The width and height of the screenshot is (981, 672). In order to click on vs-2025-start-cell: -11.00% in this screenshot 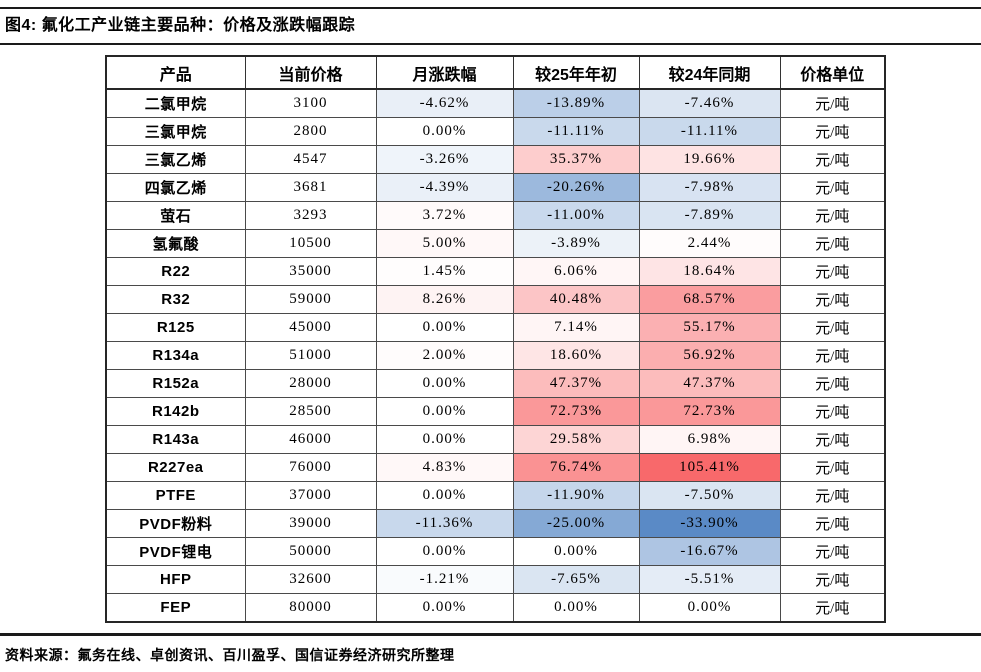, I will do `click(576, 215)`.